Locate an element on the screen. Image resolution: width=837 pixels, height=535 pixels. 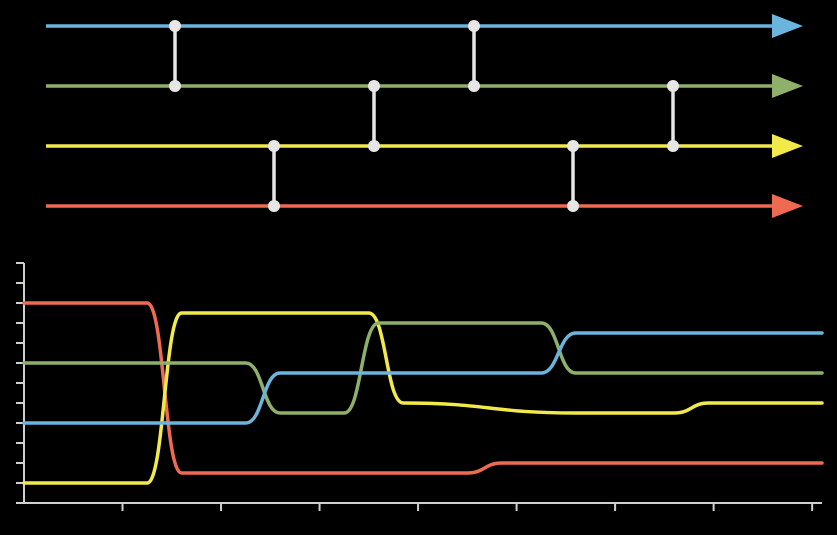
arrow-yellow-icon is located at coordinates (787, 146).